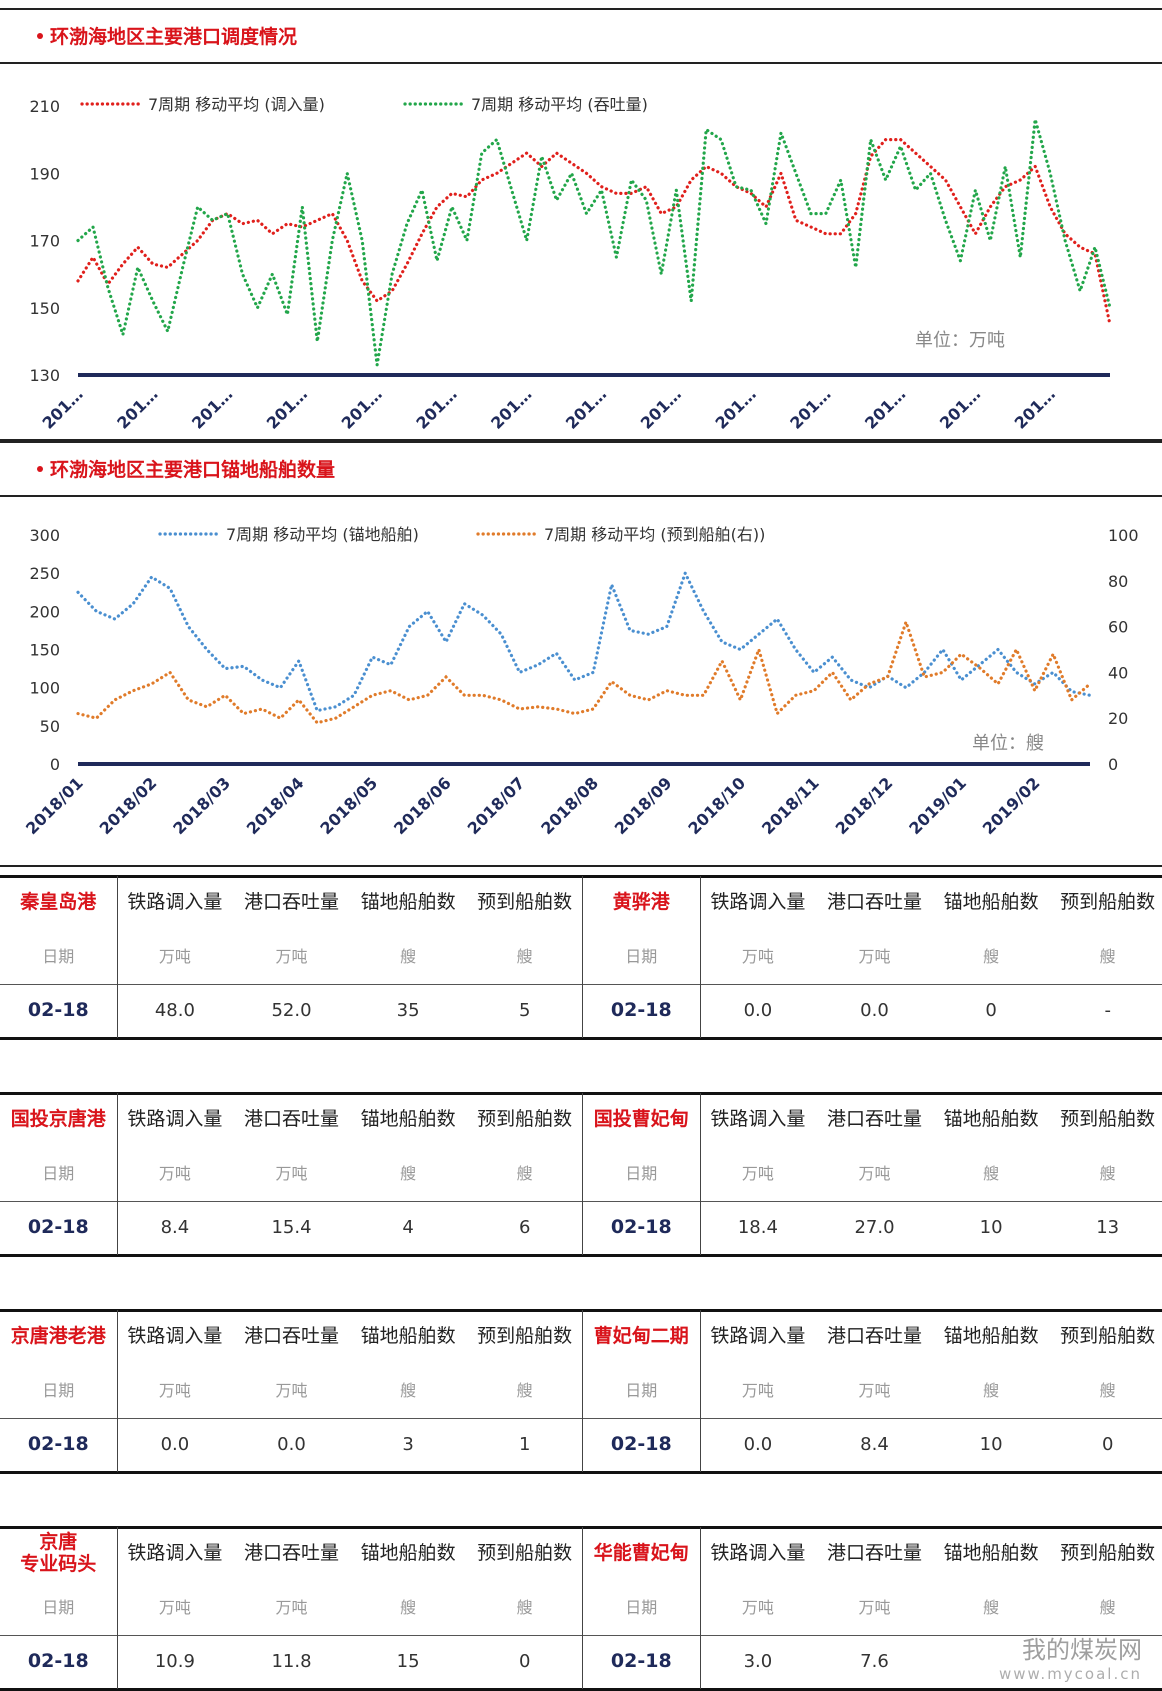  I want to click on value: 52.0, so click(291, 1010).